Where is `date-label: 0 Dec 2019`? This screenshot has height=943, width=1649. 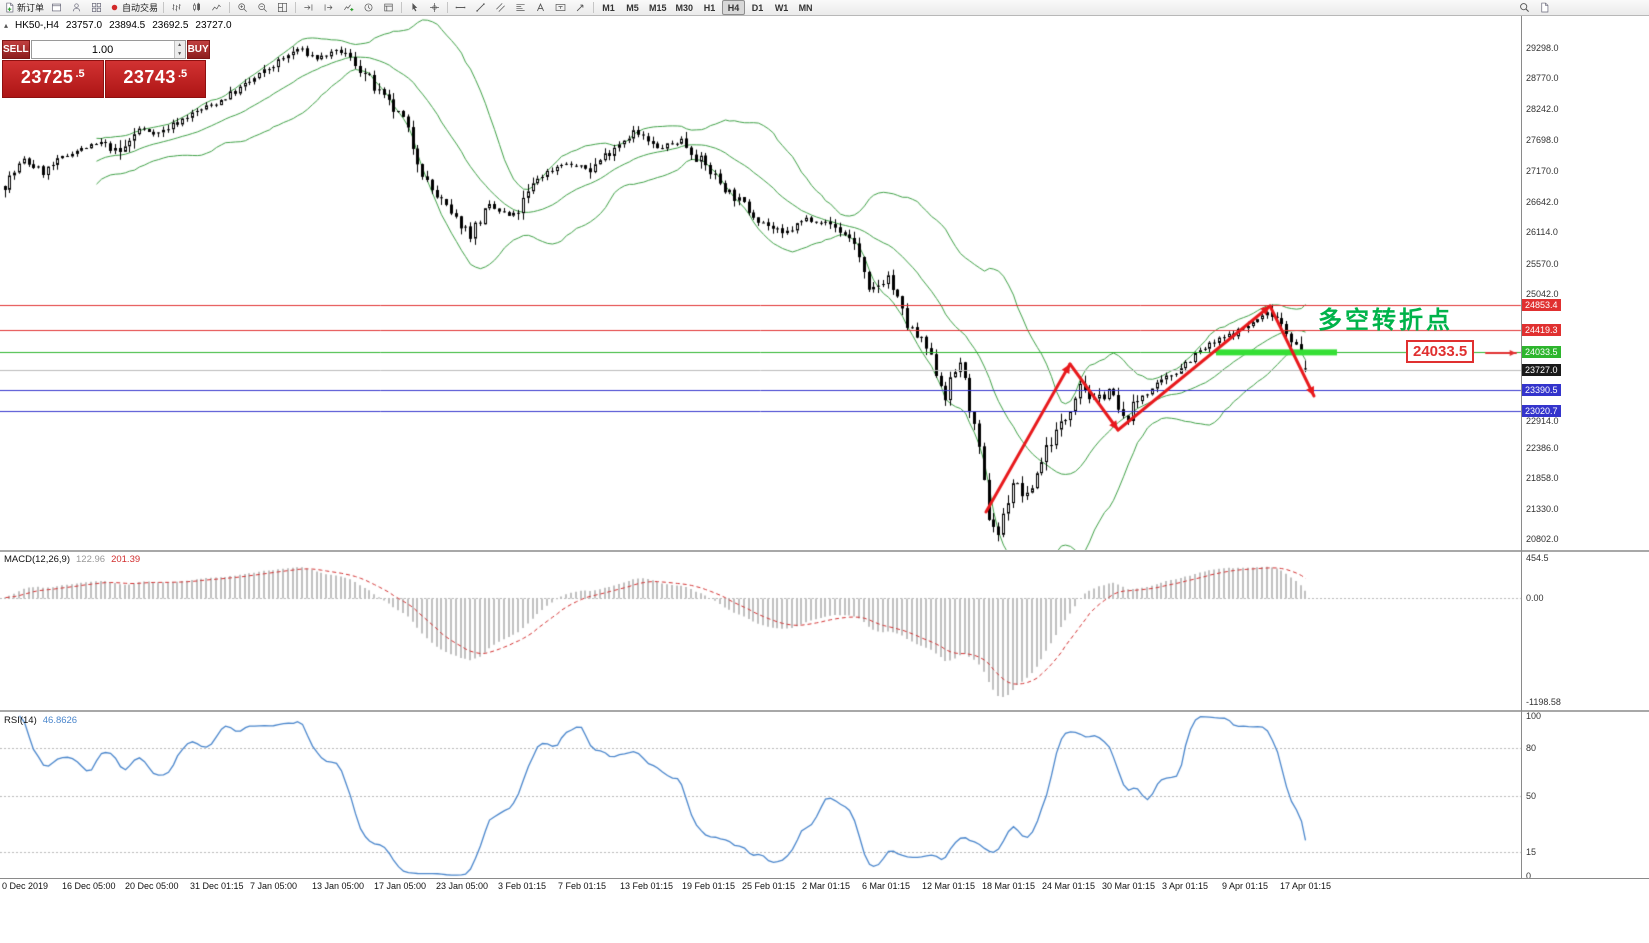
date-label: 0 Dec 2019 is located at coordinates (25, 886).